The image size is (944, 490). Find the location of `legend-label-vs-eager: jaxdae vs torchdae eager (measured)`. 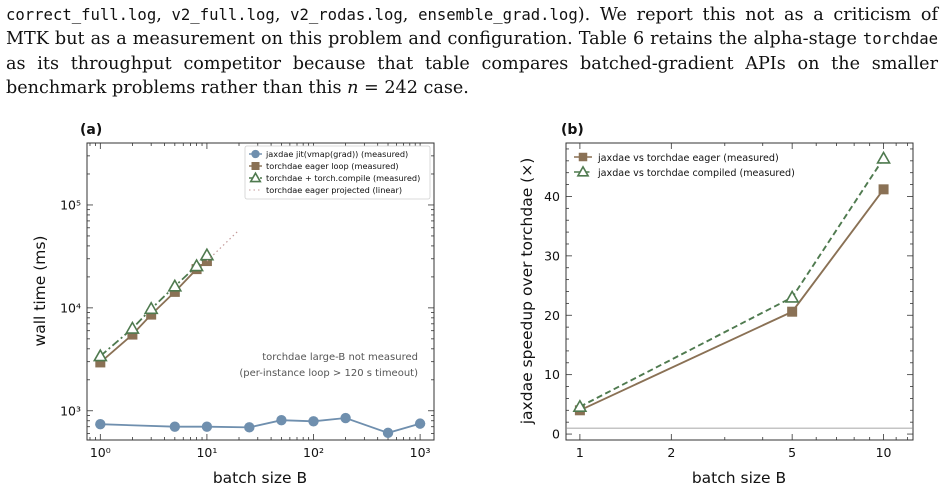

legend-label-vs-eager: jaxdae vs torchdae eager (measured) is located at coordinates (688, 158).